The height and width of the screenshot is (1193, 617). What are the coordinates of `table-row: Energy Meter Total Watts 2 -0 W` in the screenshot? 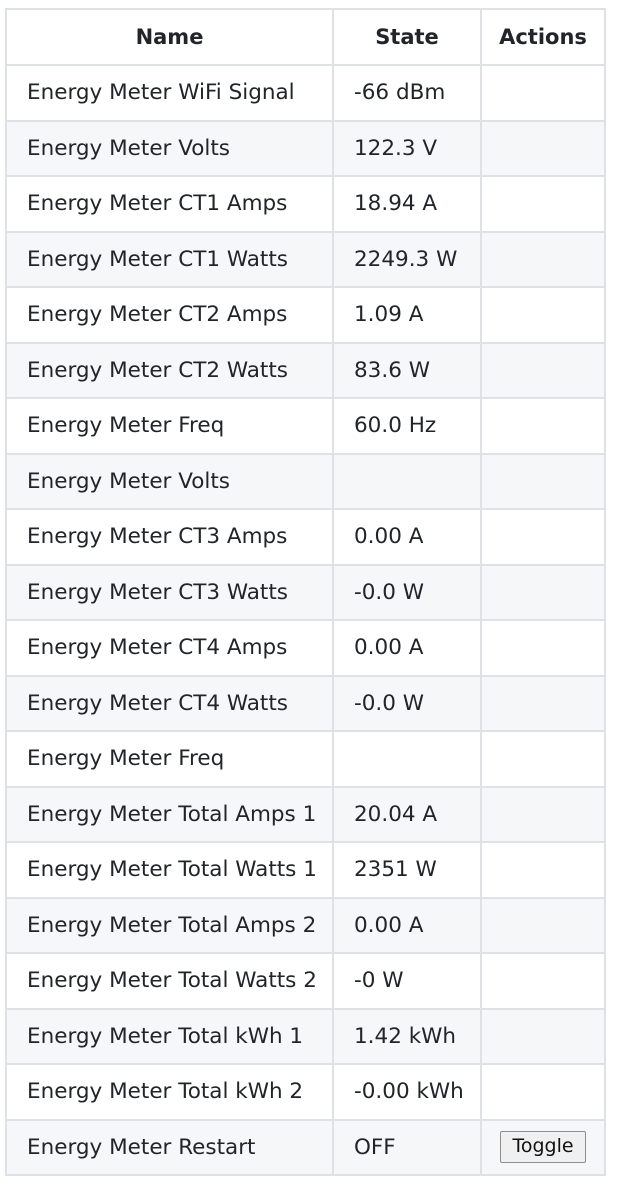 It's located at (305, 981).